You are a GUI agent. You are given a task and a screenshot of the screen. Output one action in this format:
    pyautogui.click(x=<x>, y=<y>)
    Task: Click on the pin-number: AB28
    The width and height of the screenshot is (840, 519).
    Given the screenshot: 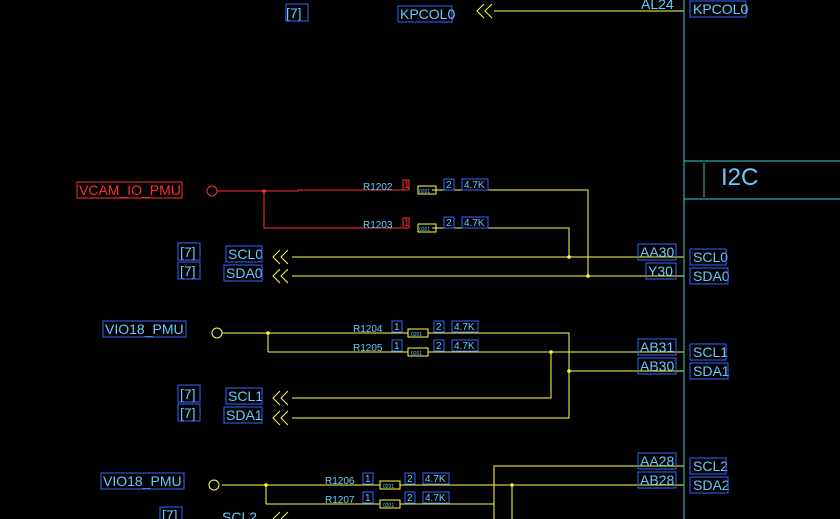 What is the action you would take?
    pyautogui.click(x=657, y=480)
    